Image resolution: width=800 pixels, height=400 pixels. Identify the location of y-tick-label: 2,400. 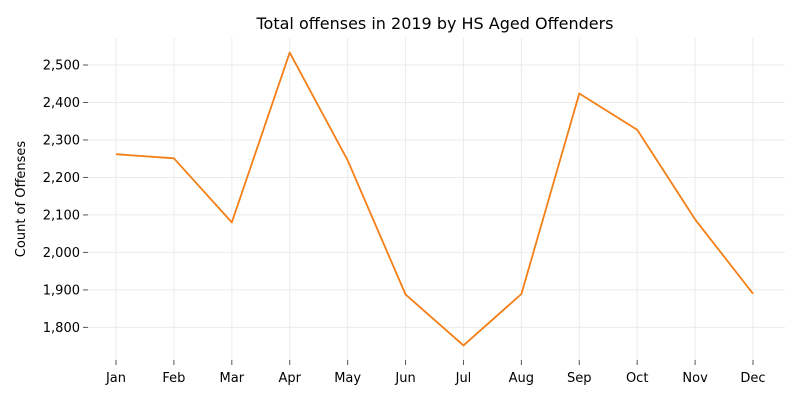
(61, 103).